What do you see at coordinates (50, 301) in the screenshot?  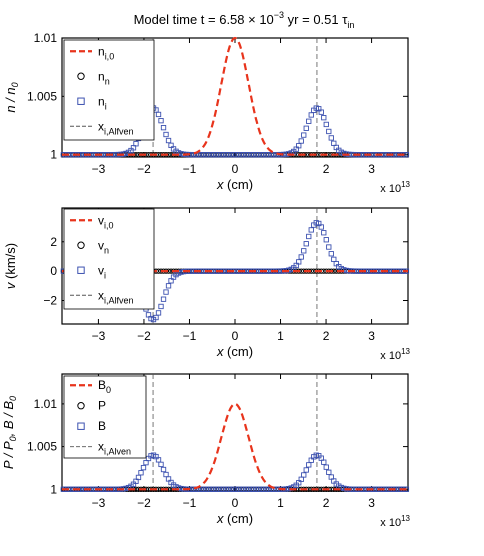 I see `y-tick-label: −2` at bounding box center [50, 301].